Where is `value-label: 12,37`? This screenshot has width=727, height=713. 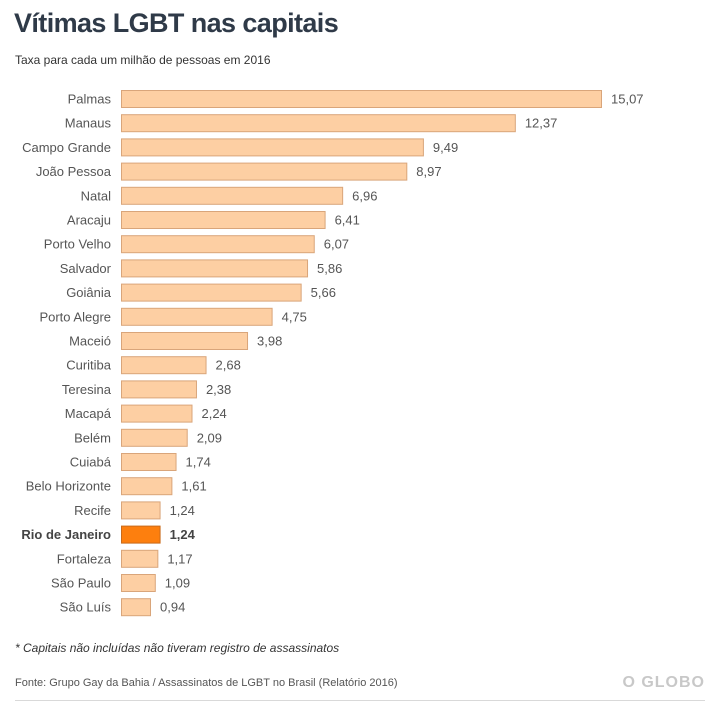 value-label: 12,37 is located at coordinates (541, 123).